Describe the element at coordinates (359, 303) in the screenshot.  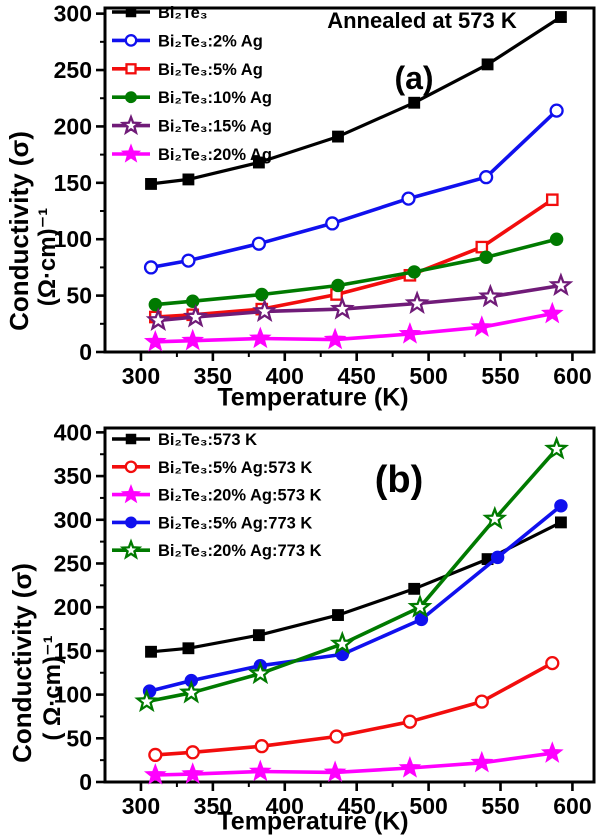
I see `series-4-line` at that location.